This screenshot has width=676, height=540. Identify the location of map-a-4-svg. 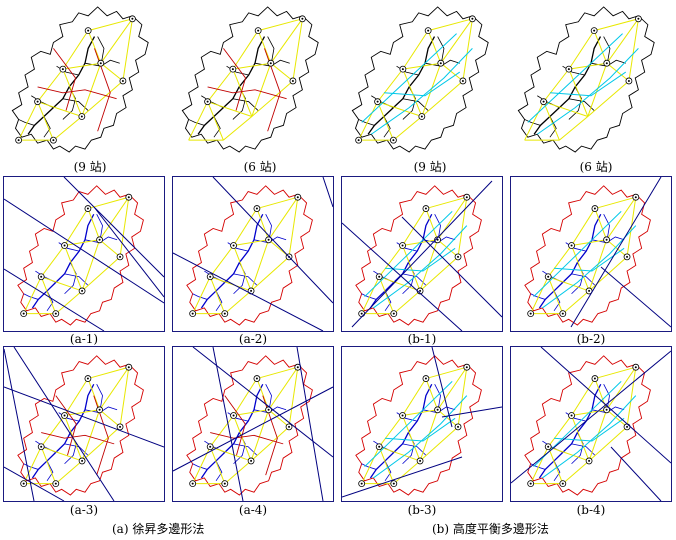
(253, 424).